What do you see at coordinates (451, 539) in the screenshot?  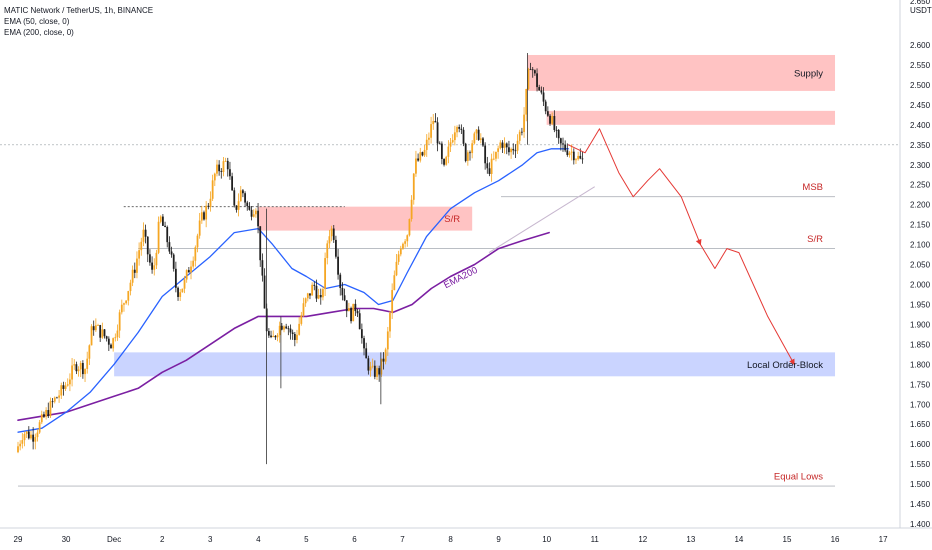 I see `time-axis: 29 30 Dec 2 3 4 5 6 7 8 9 10 11 12 13 14 15 16 17` at bounding box center [451, 539].